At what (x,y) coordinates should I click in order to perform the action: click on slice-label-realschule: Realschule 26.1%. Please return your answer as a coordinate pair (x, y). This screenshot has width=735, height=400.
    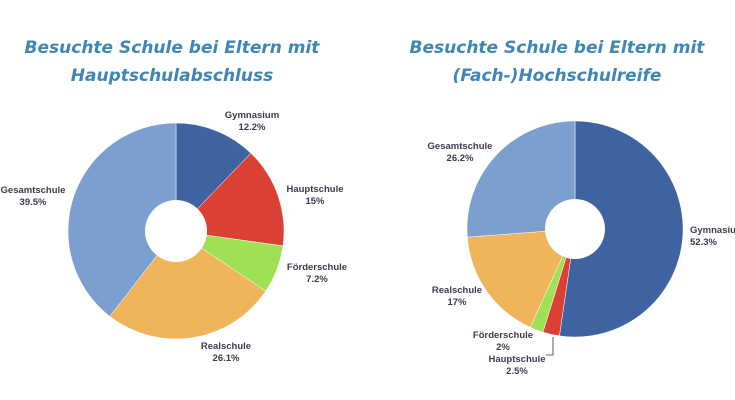
    Looking at the image, I should click on (226, 352).